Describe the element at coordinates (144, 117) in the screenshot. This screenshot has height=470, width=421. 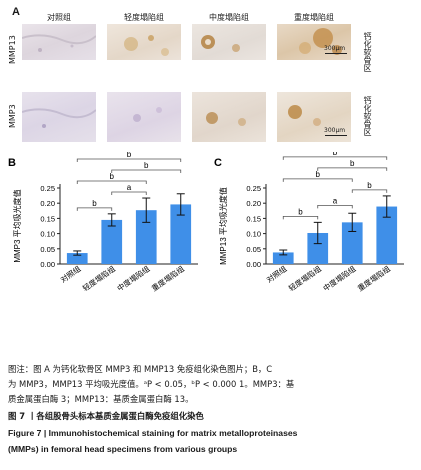
I see `micrograph-mmp3-mild` at that location.